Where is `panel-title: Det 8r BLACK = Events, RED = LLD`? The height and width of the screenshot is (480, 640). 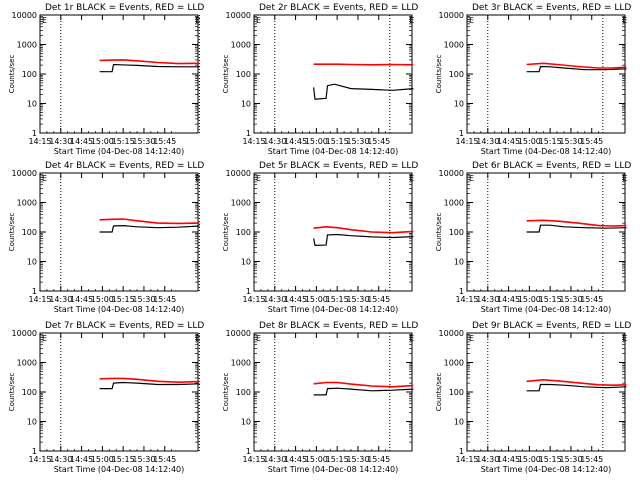
panel-title: Det 8r BLACK = Events, RED = LLD is located at coordinates (338, 326).